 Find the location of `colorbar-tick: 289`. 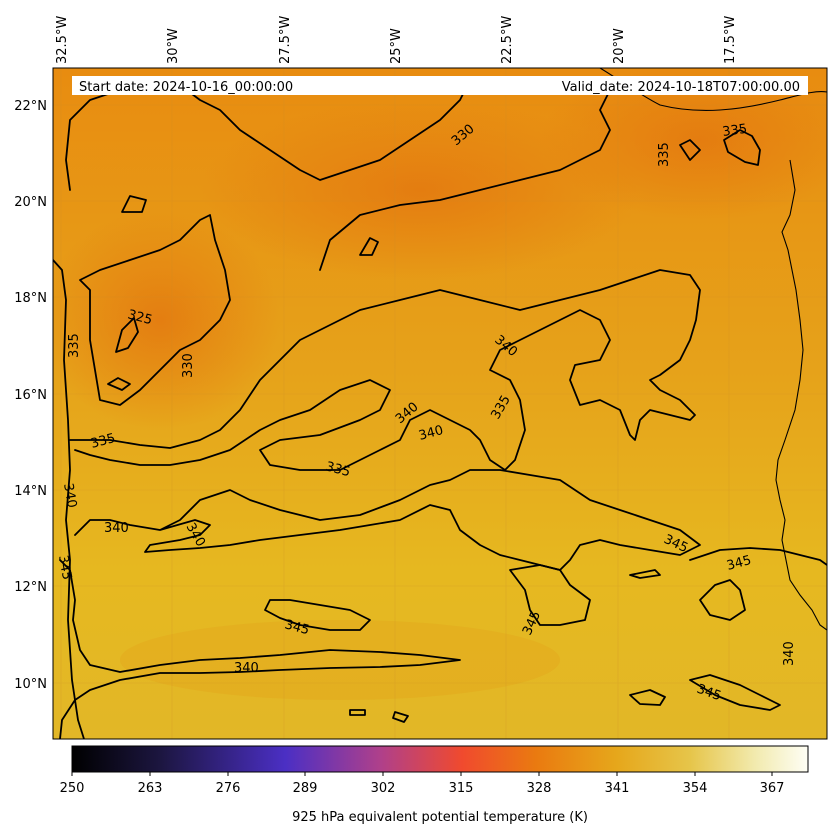

colorbar-tick: 289 is located at coordinates (305, 788).